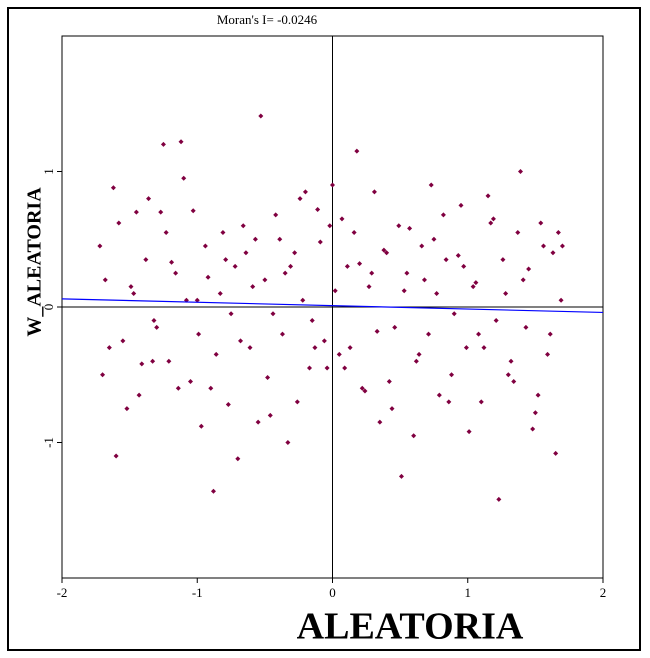 Image resolution: width=650 pixels, height=658 pixels. What do you see at coordinates (48, 307) in the screenshot?
I see `y-tick-label: 0` at bounding box center [48, 307].